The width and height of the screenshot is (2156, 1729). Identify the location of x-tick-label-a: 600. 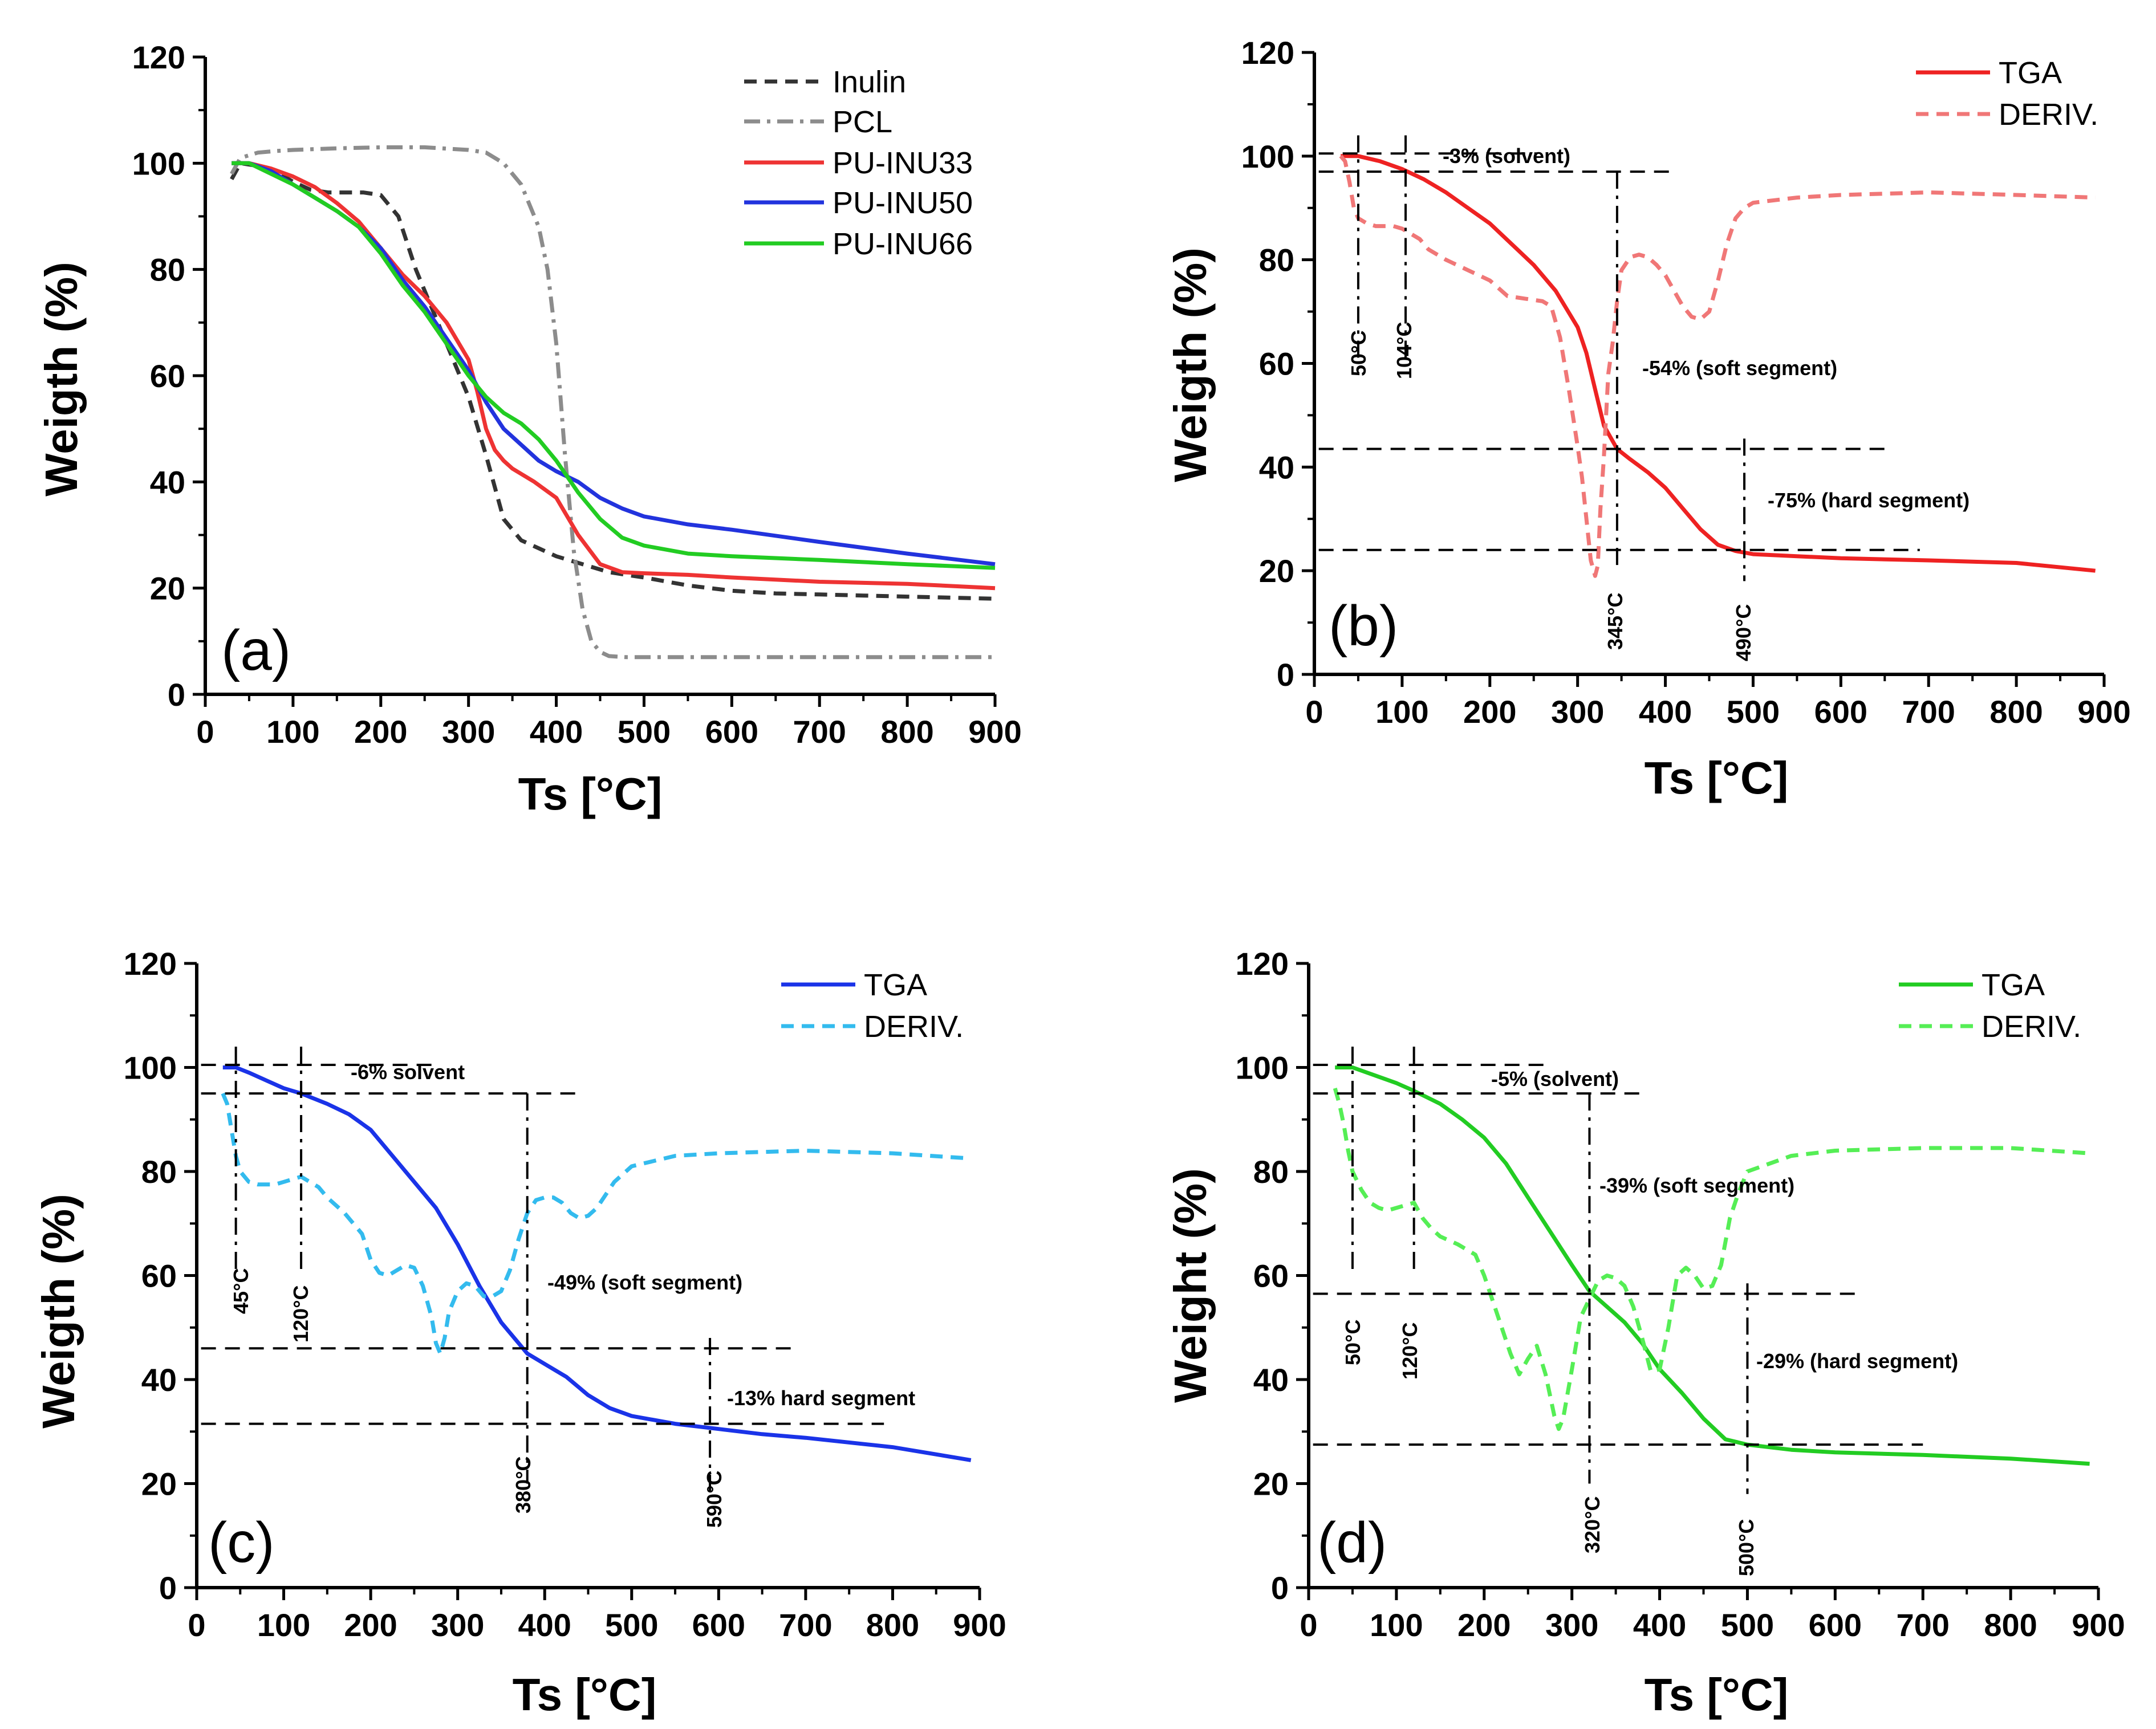
(731, 732).